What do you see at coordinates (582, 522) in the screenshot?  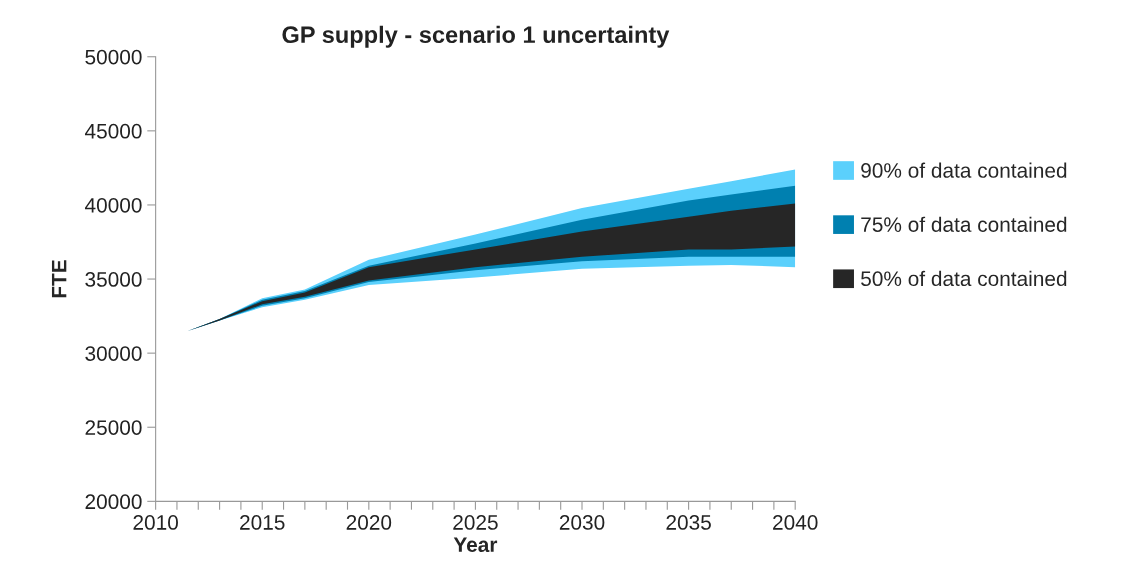 I see `x-tick-label: 2030` at bounding box center [582, 522].